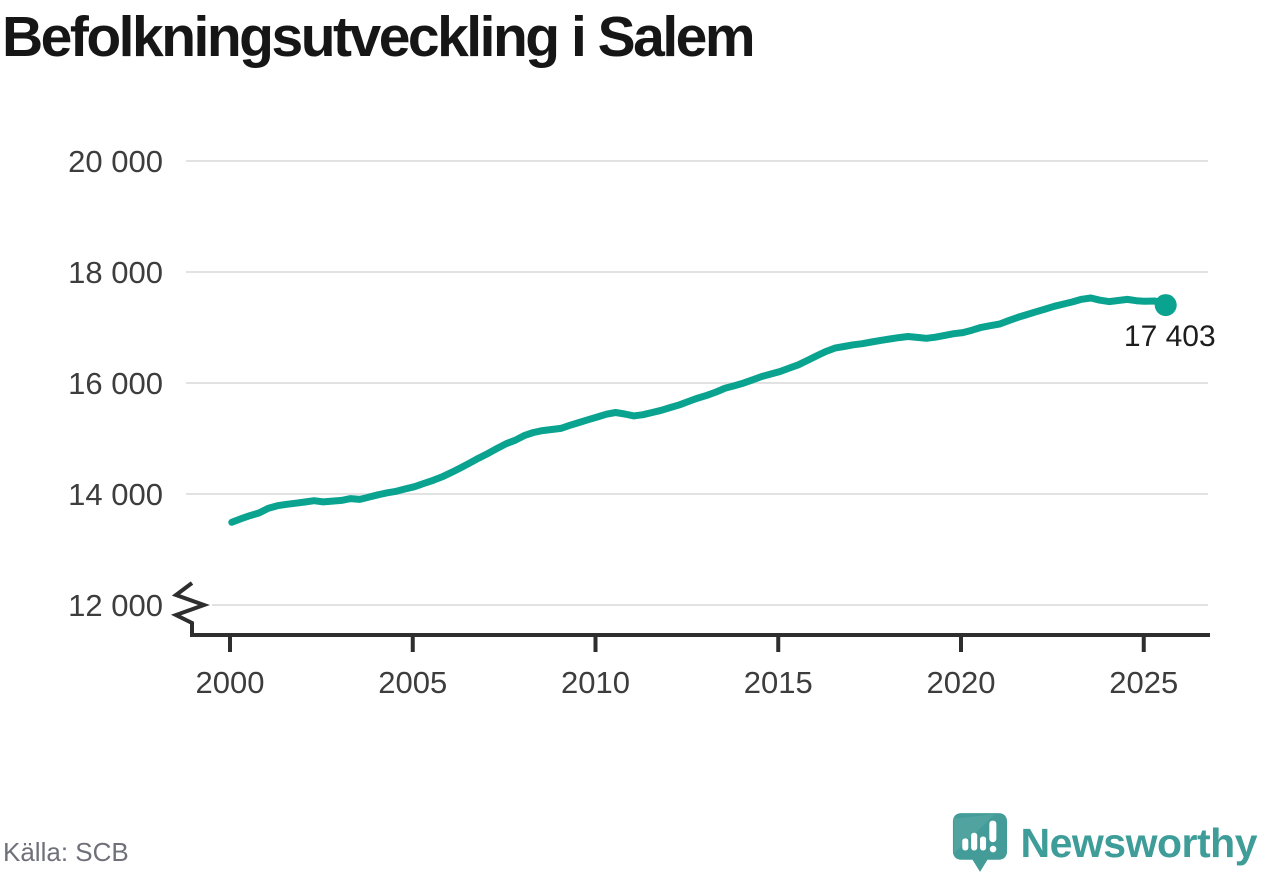 The width and height of the screenshot is (1262, 879). What do you see at coordinates (115, 494) in the screenshot?
I see `y-tick-label: 14 000` at bounding box center [115, 494].